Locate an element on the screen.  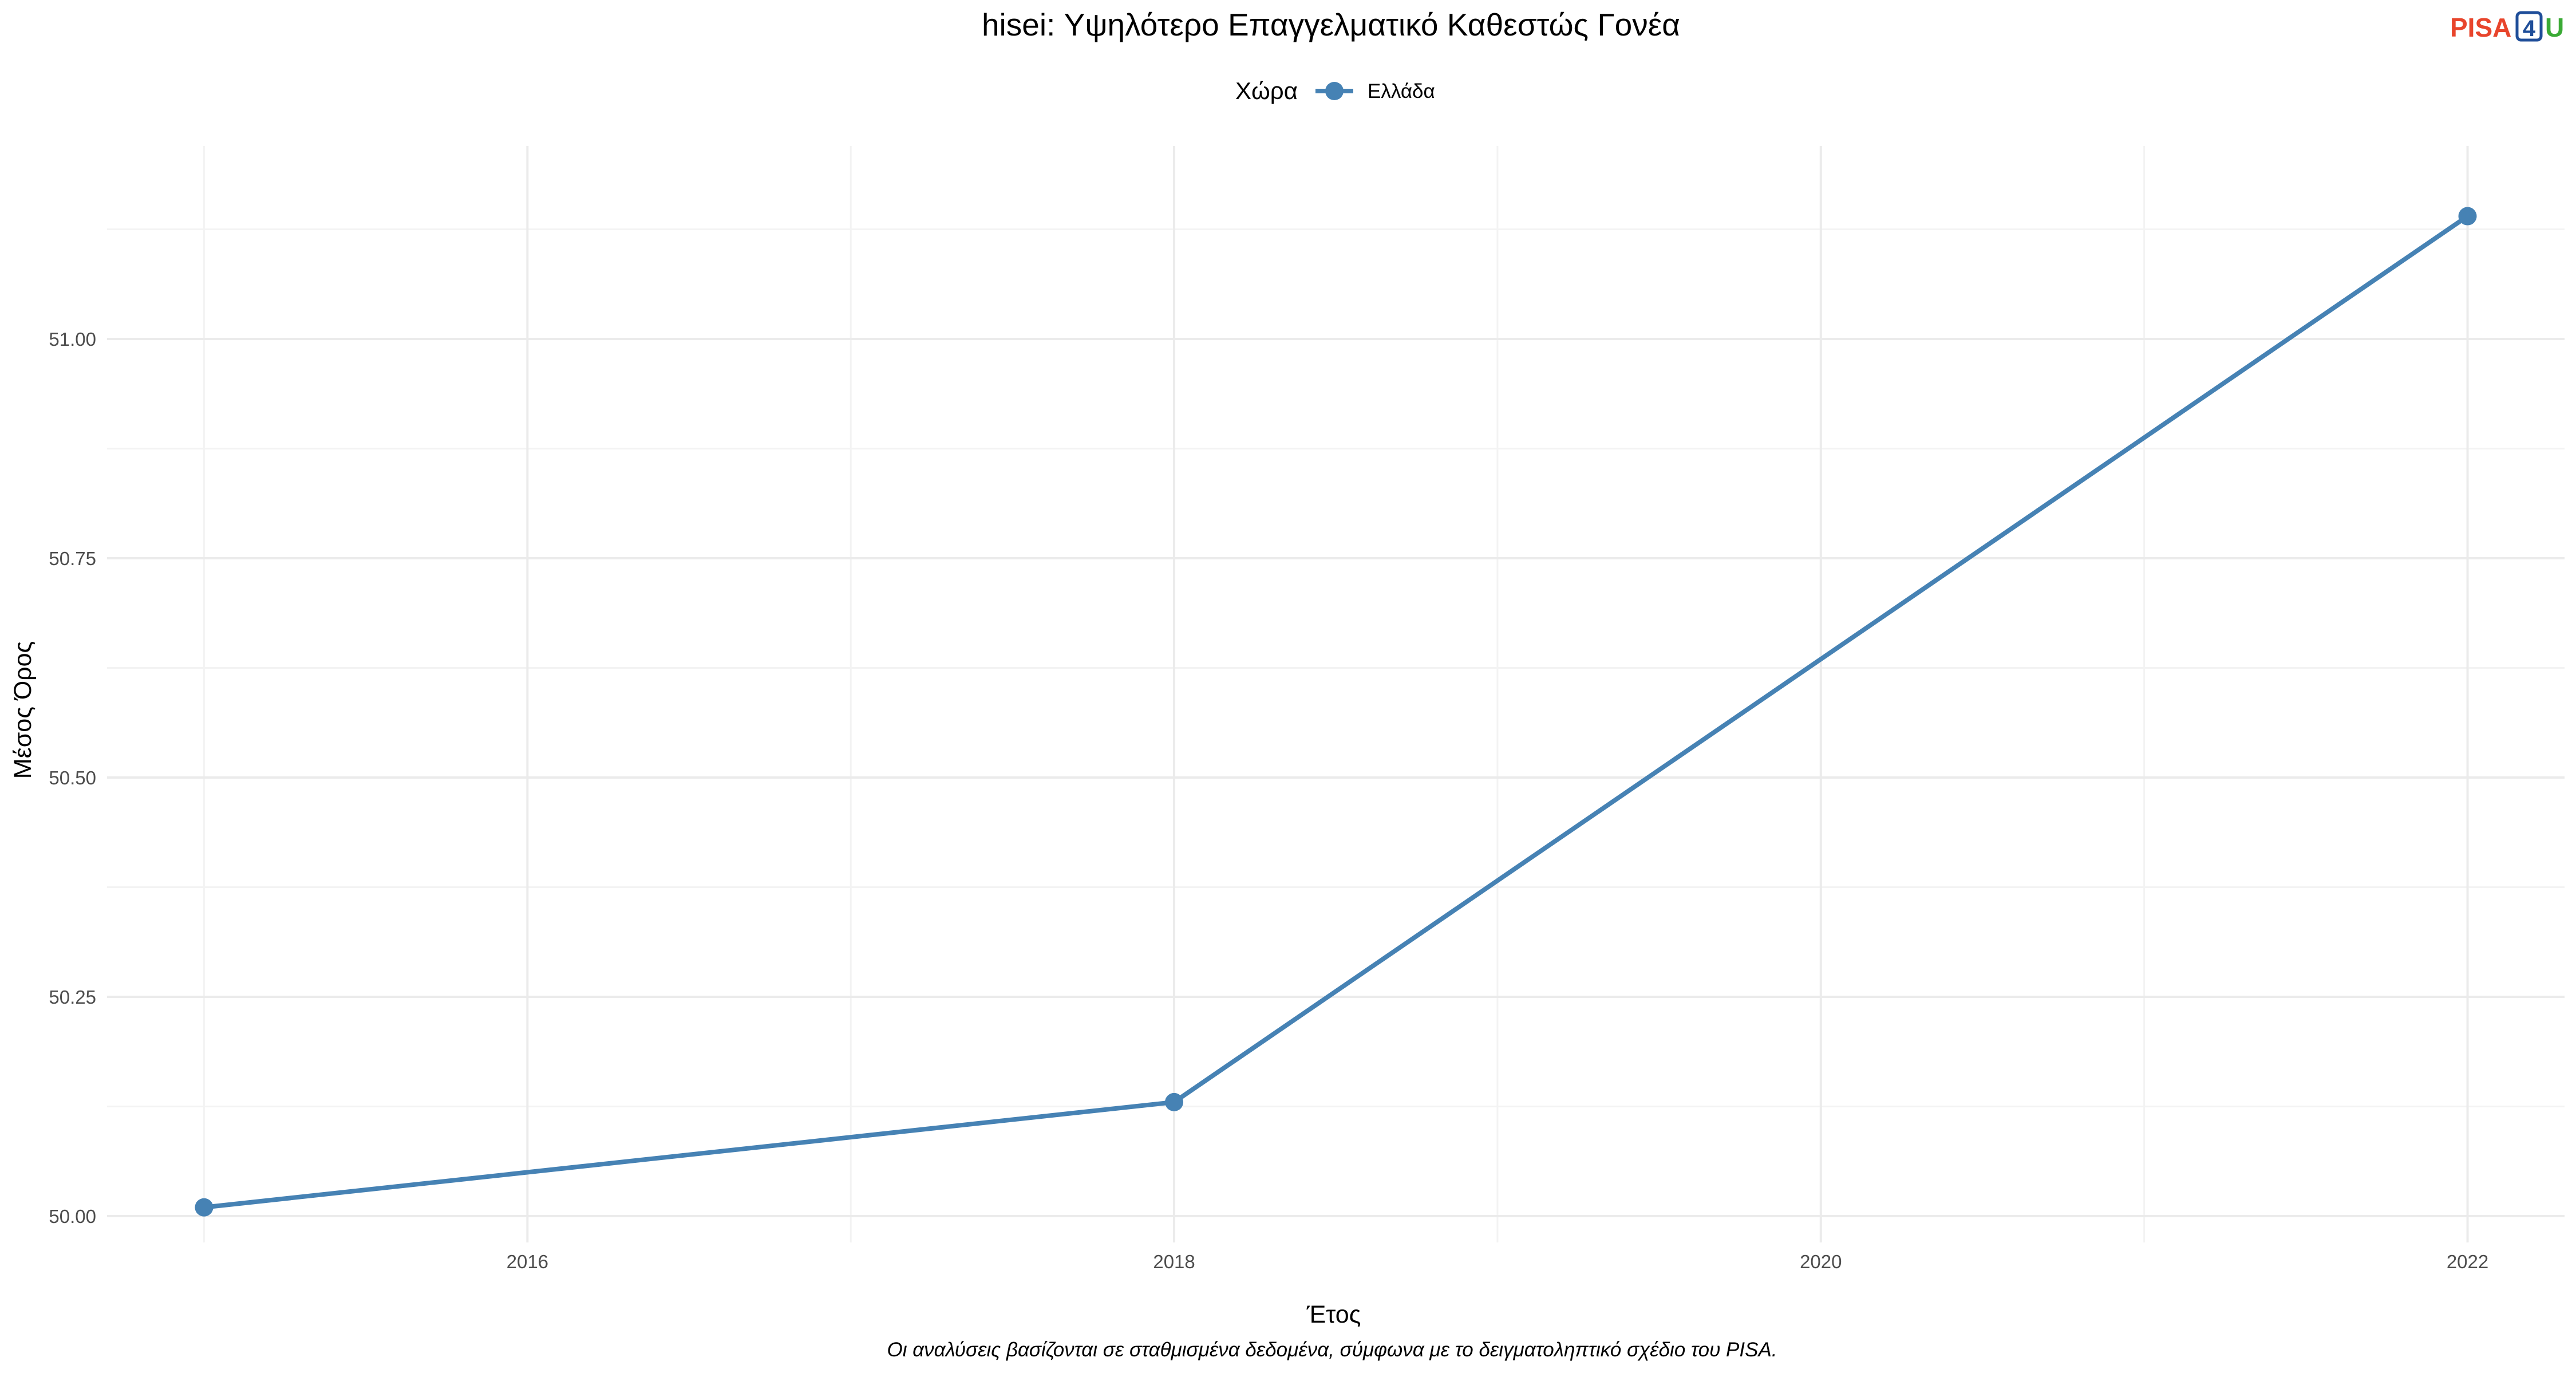
y-axis-title: Μέσος Όρος is located at coordinates (23, 710).